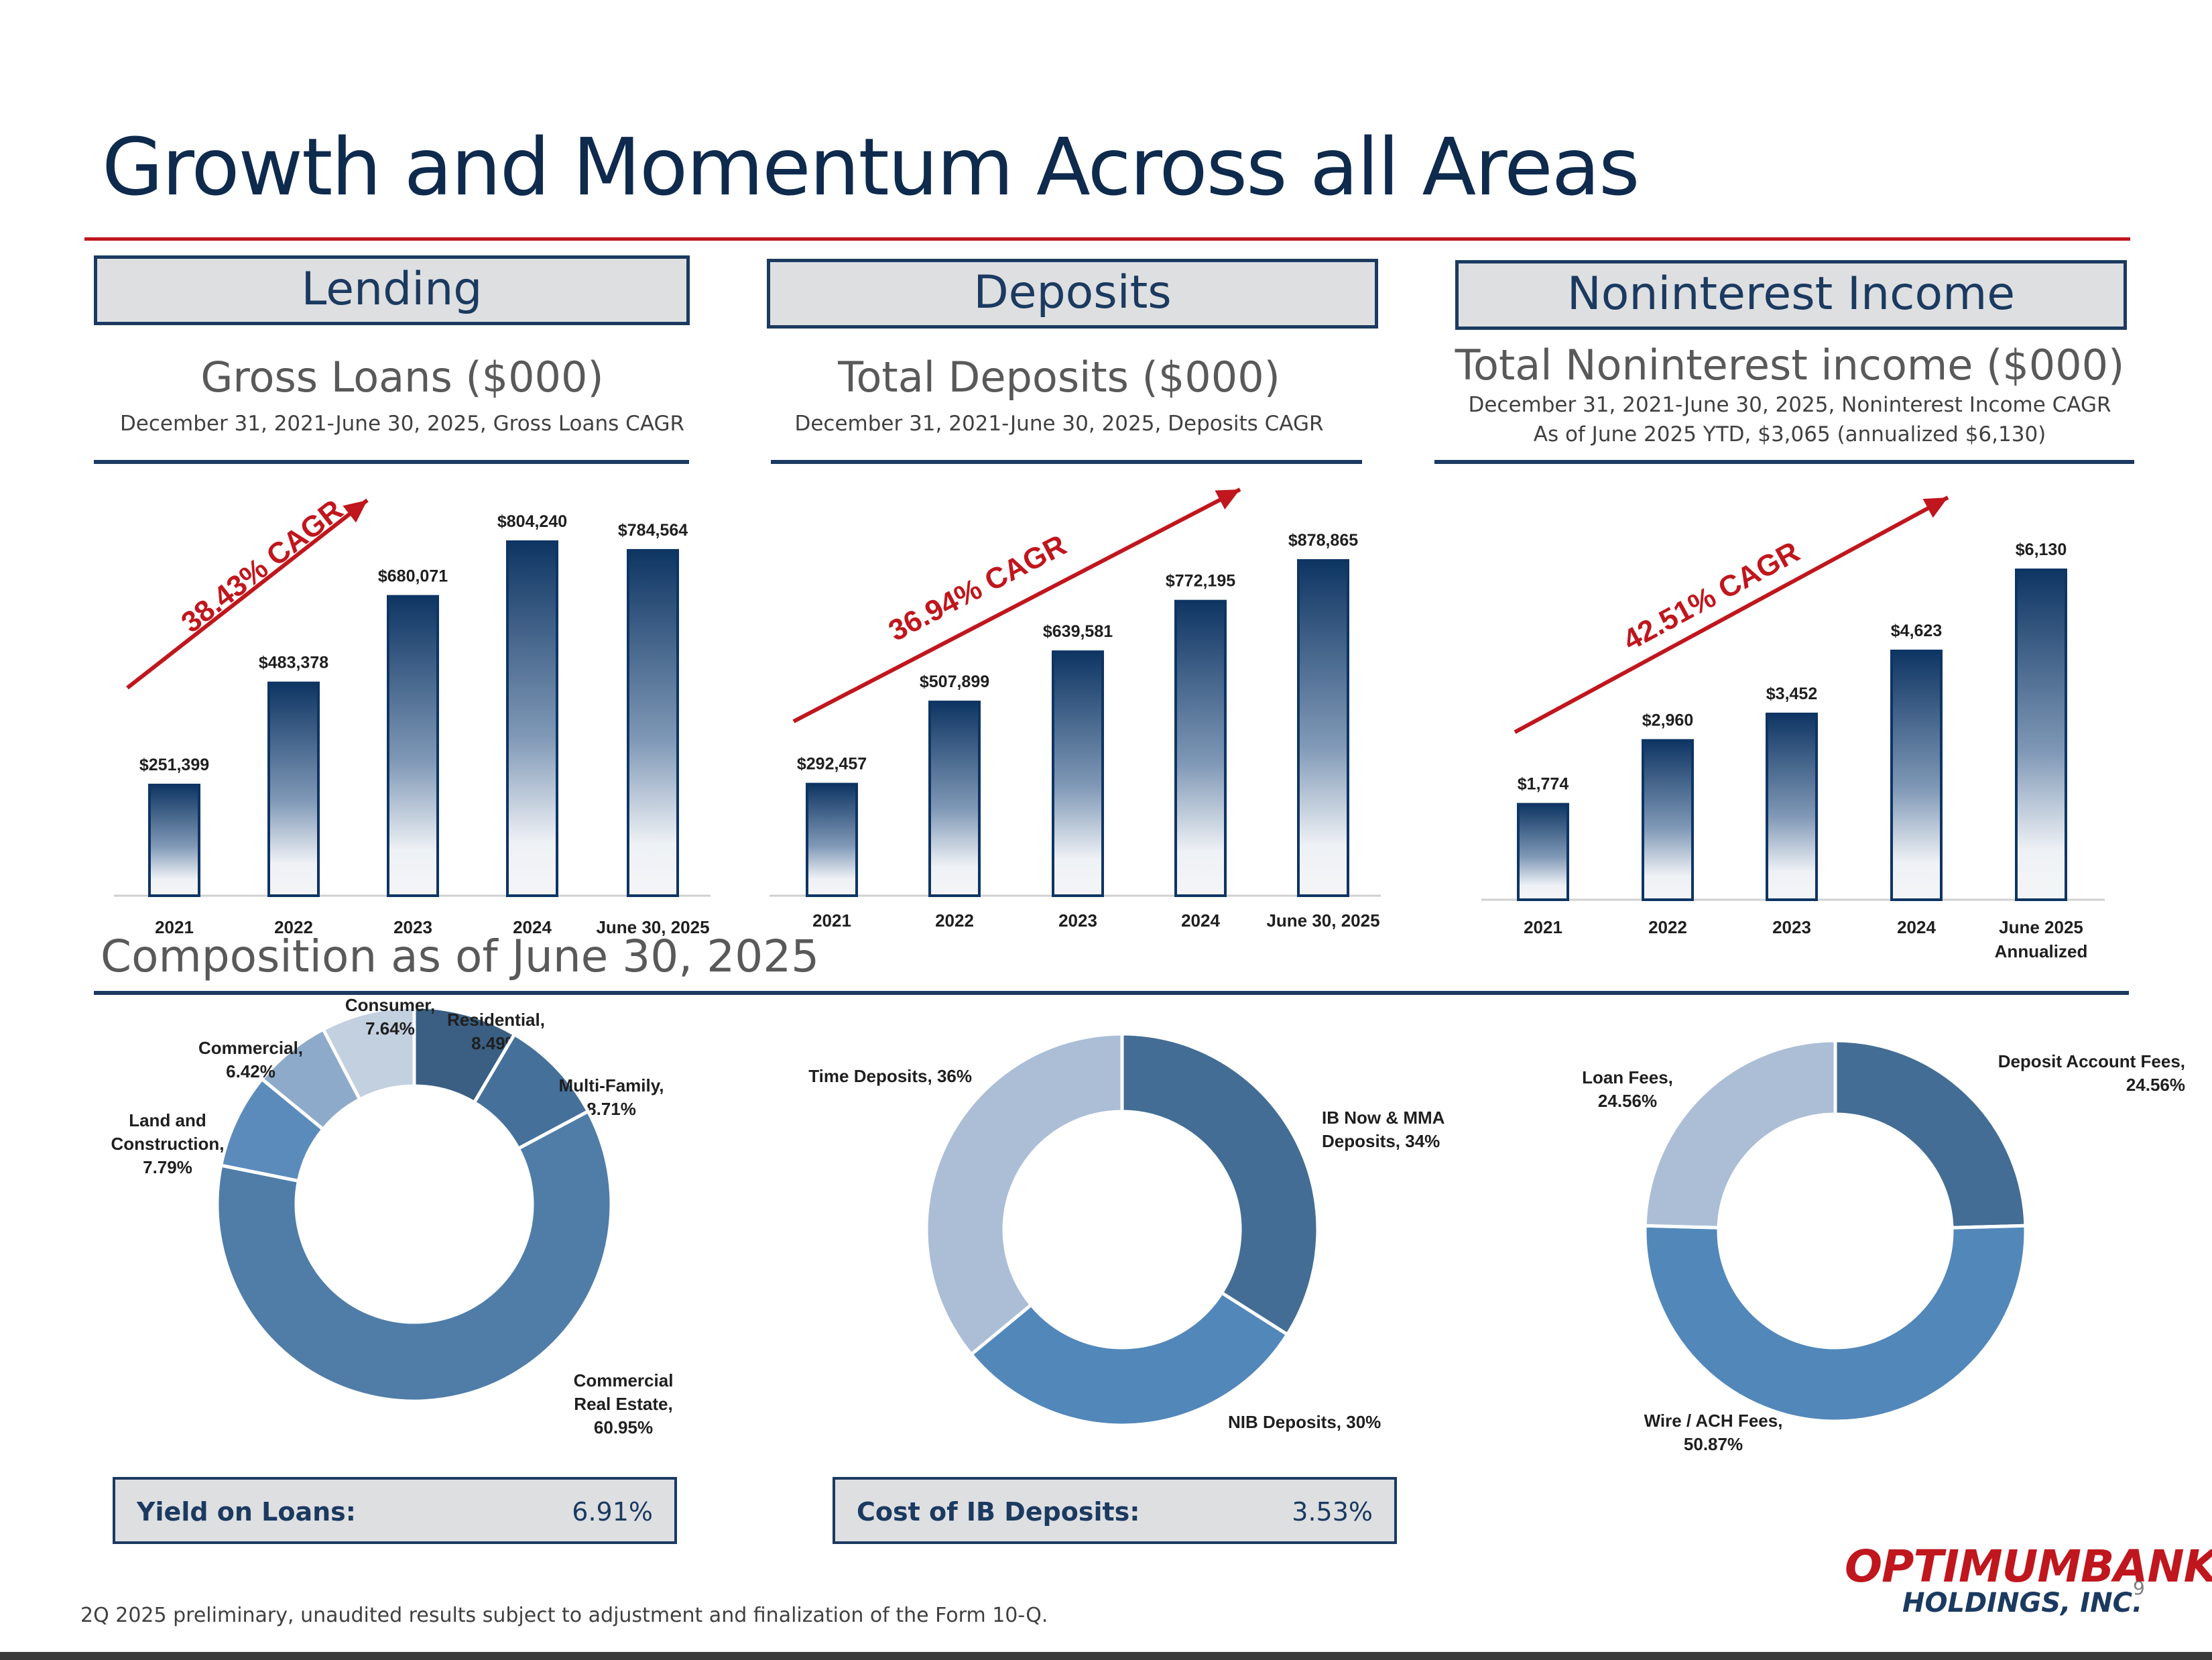 The image size is (2212, 1660). I want to click on noninterest-donut-label: 50.87%, so click(1713, 1444).